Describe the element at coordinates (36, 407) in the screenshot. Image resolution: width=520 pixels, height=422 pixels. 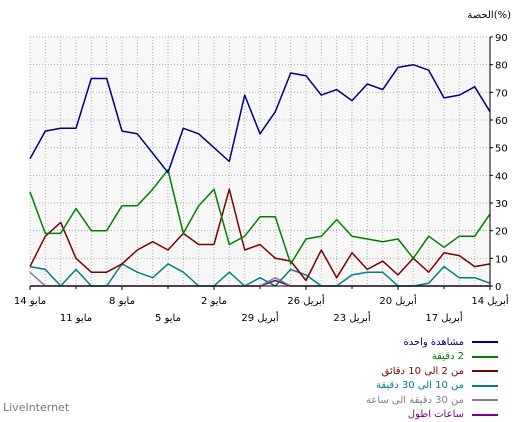
I see `watermark: LiveInternet` at that location.